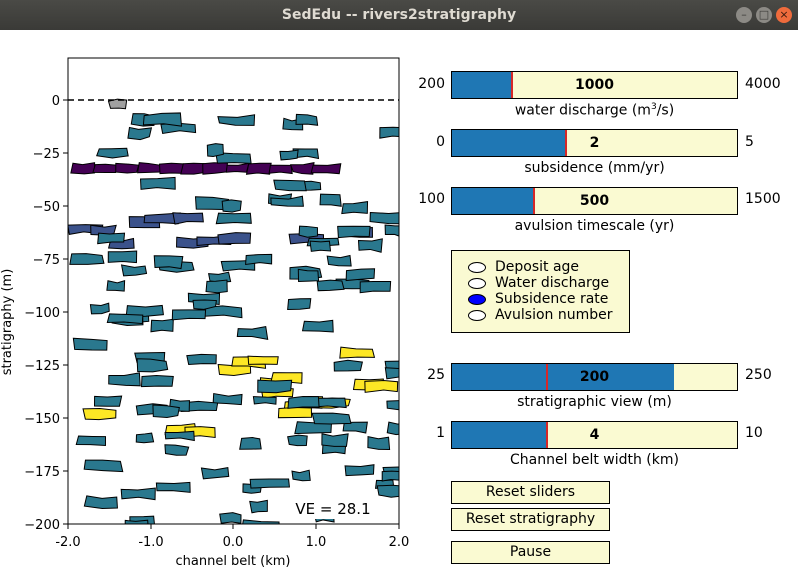 The image size is (798, 582). What do you see at coordinates (42, 419) in the screenshot?
I see `y-tick-label: −150` at bounding box center [42, 419].